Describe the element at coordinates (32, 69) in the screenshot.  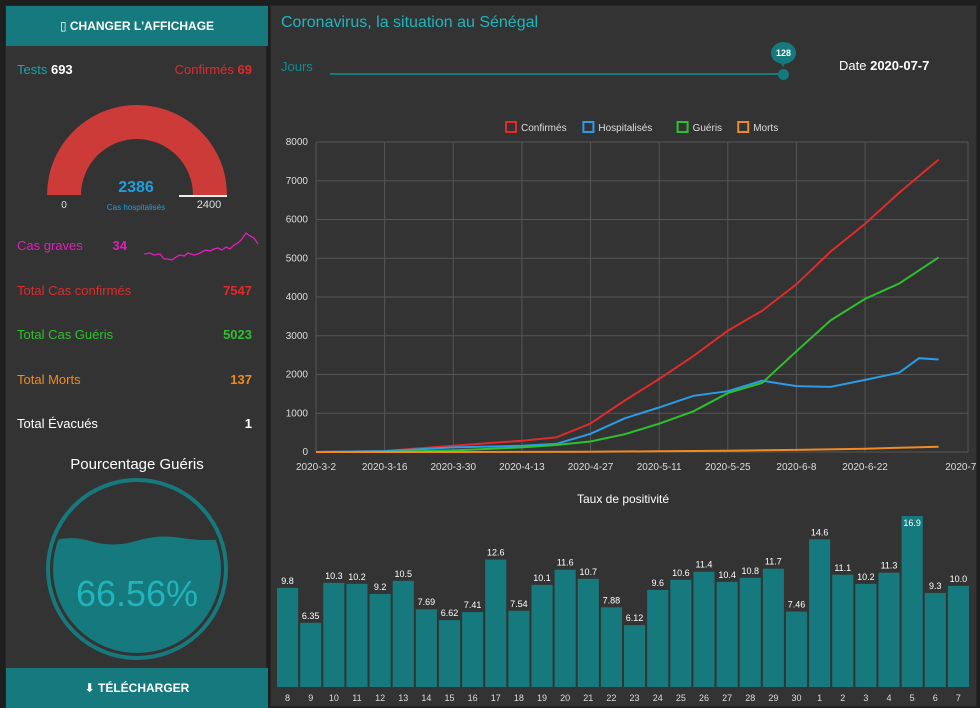
I see `tests-label: Tests` at that location.